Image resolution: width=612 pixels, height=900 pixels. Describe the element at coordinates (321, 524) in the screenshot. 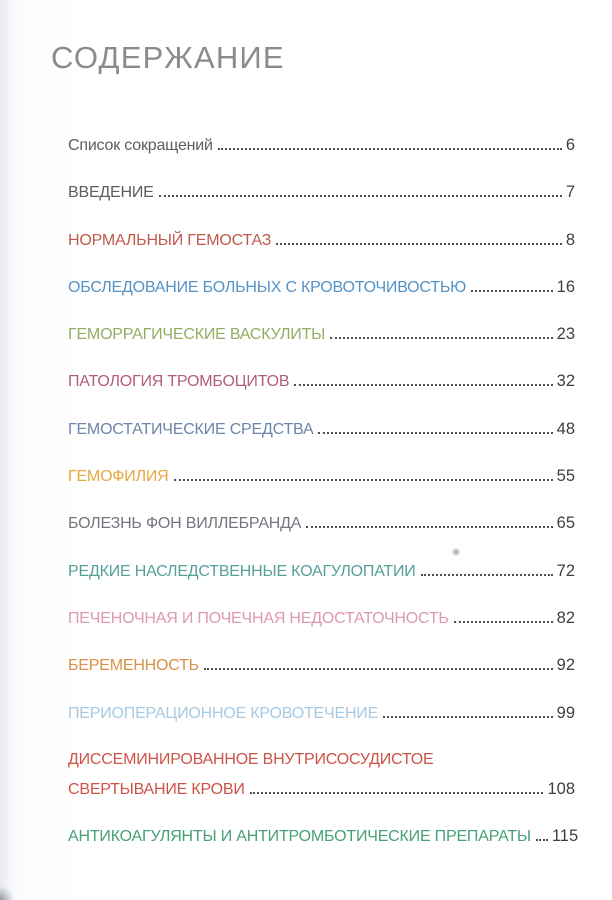

I see `toc-entry: БОЛЕЗНЬ ФОН ВИЛЛЕБРАНДА 65` at that location.